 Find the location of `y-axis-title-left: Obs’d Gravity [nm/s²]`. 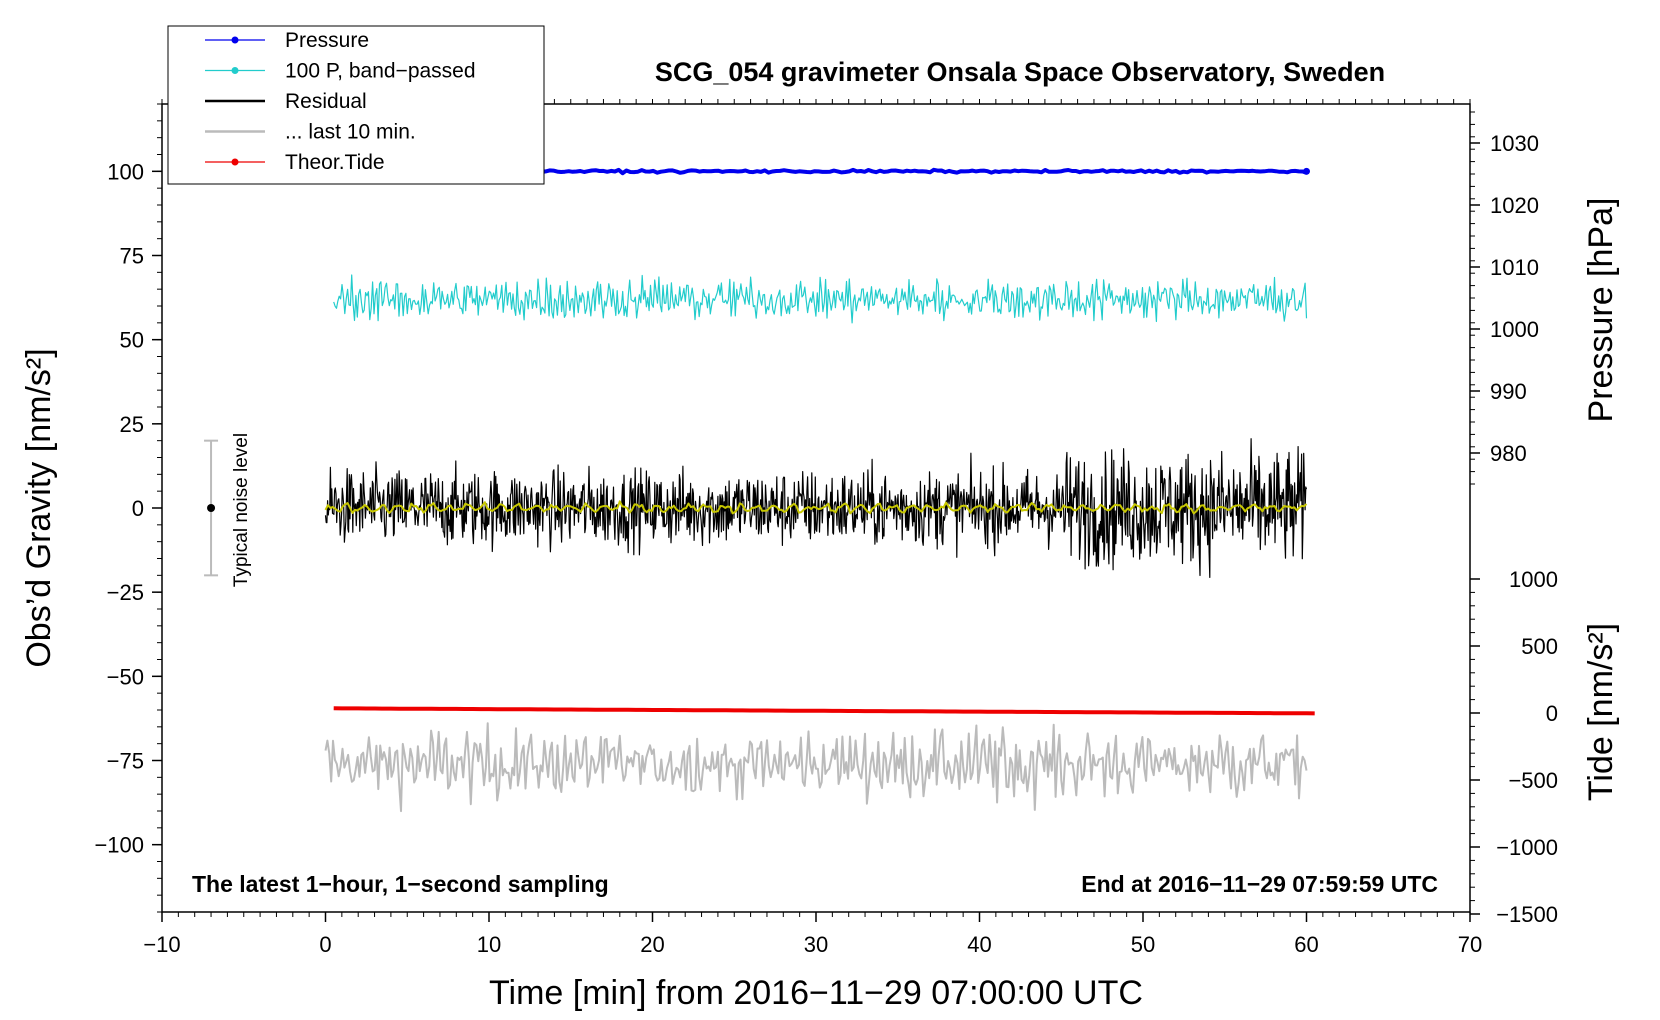

y-axis-title-left: Obs’d Gravity [nm/s²] is located at coordinates (39, 507).